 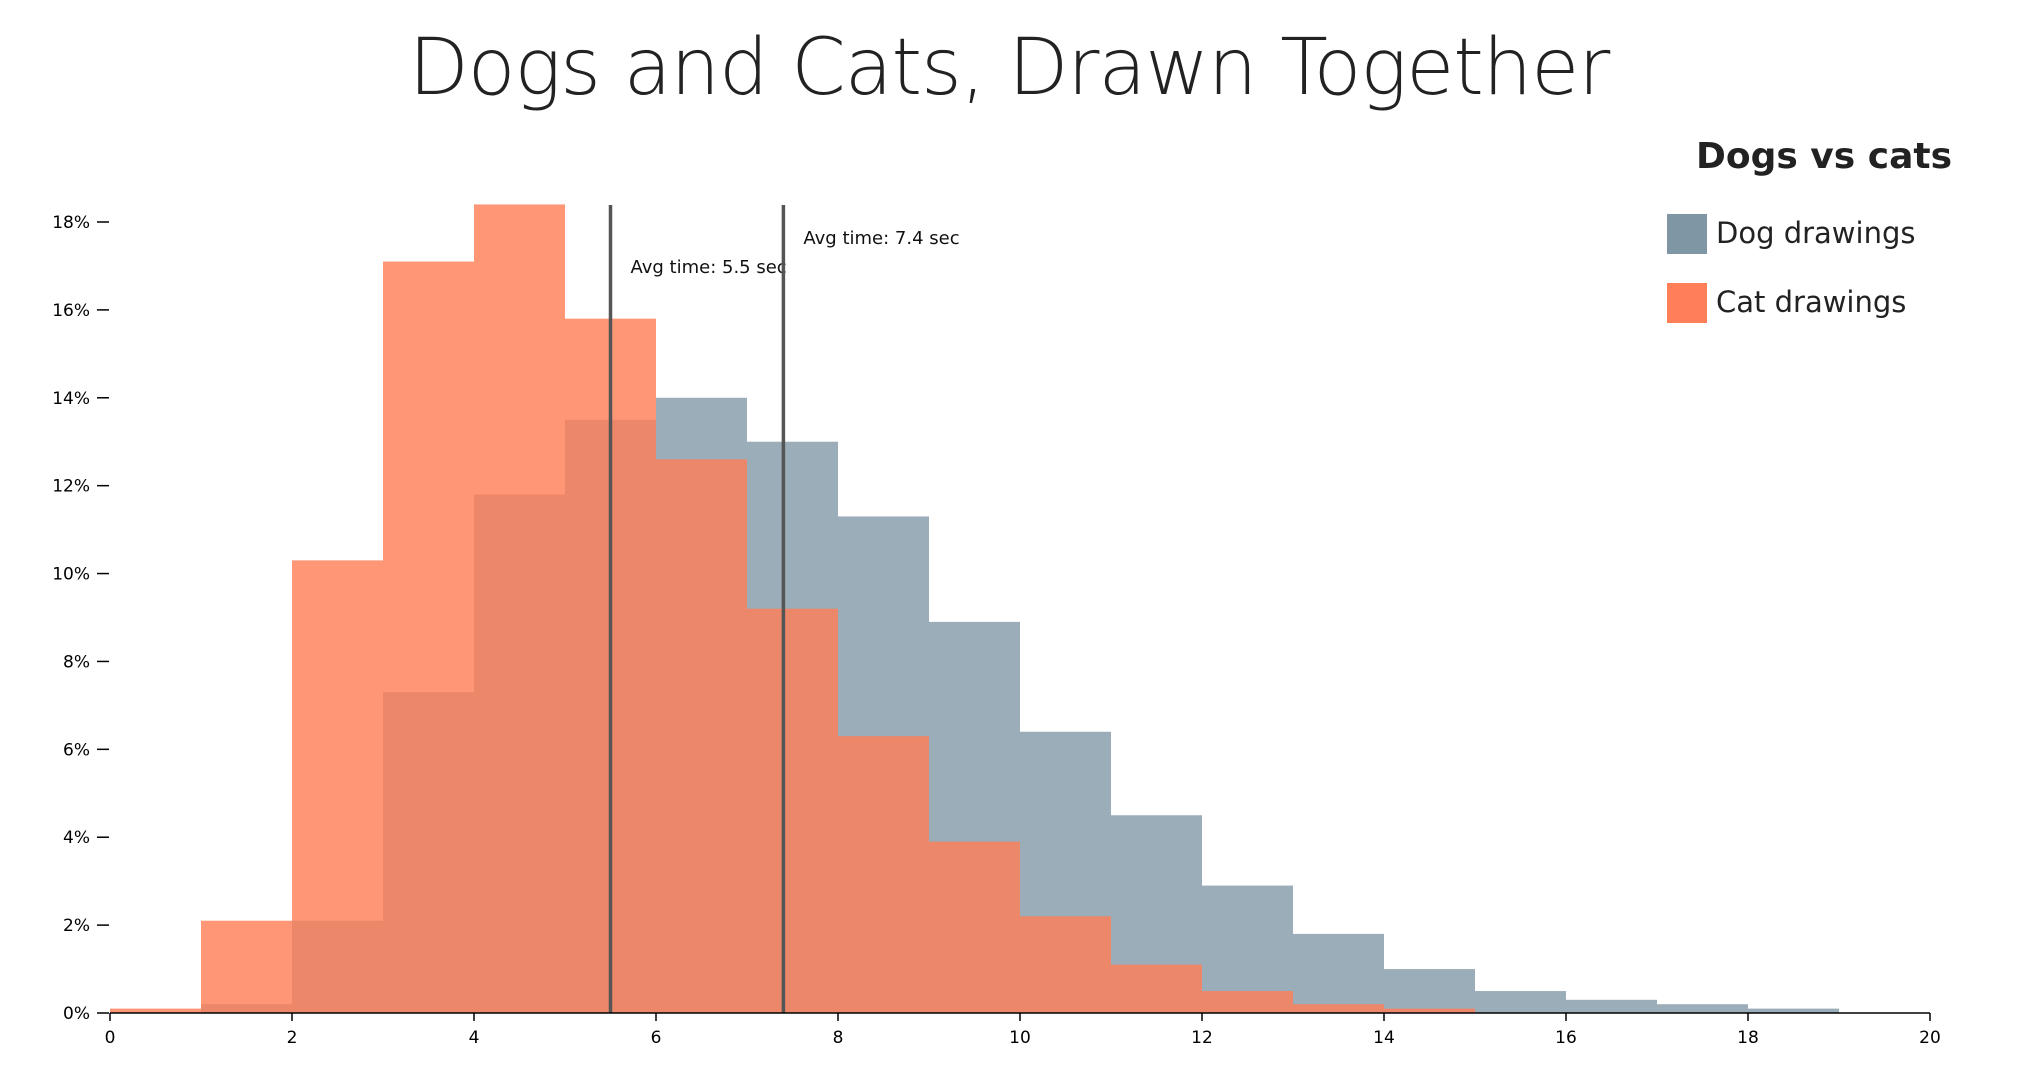 What do you see at coordinates (1687, 303) in the screenshot?
I see `legend-swatch-cat` at bounding box center [1687, 303].